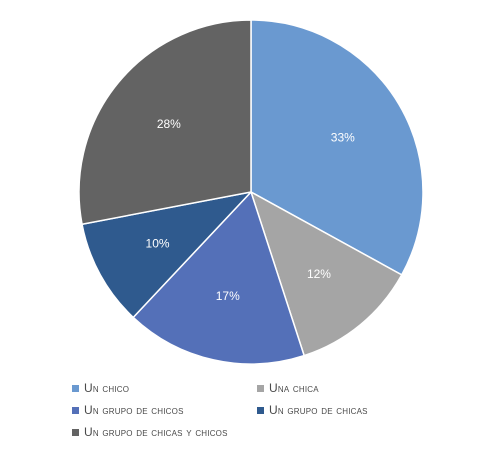 Image resolution: width=489 pixels, height=450 pixels. Describe the element at coordinates (319, 274) in the screenshot. I see `data-label-2: 12%` at that location.